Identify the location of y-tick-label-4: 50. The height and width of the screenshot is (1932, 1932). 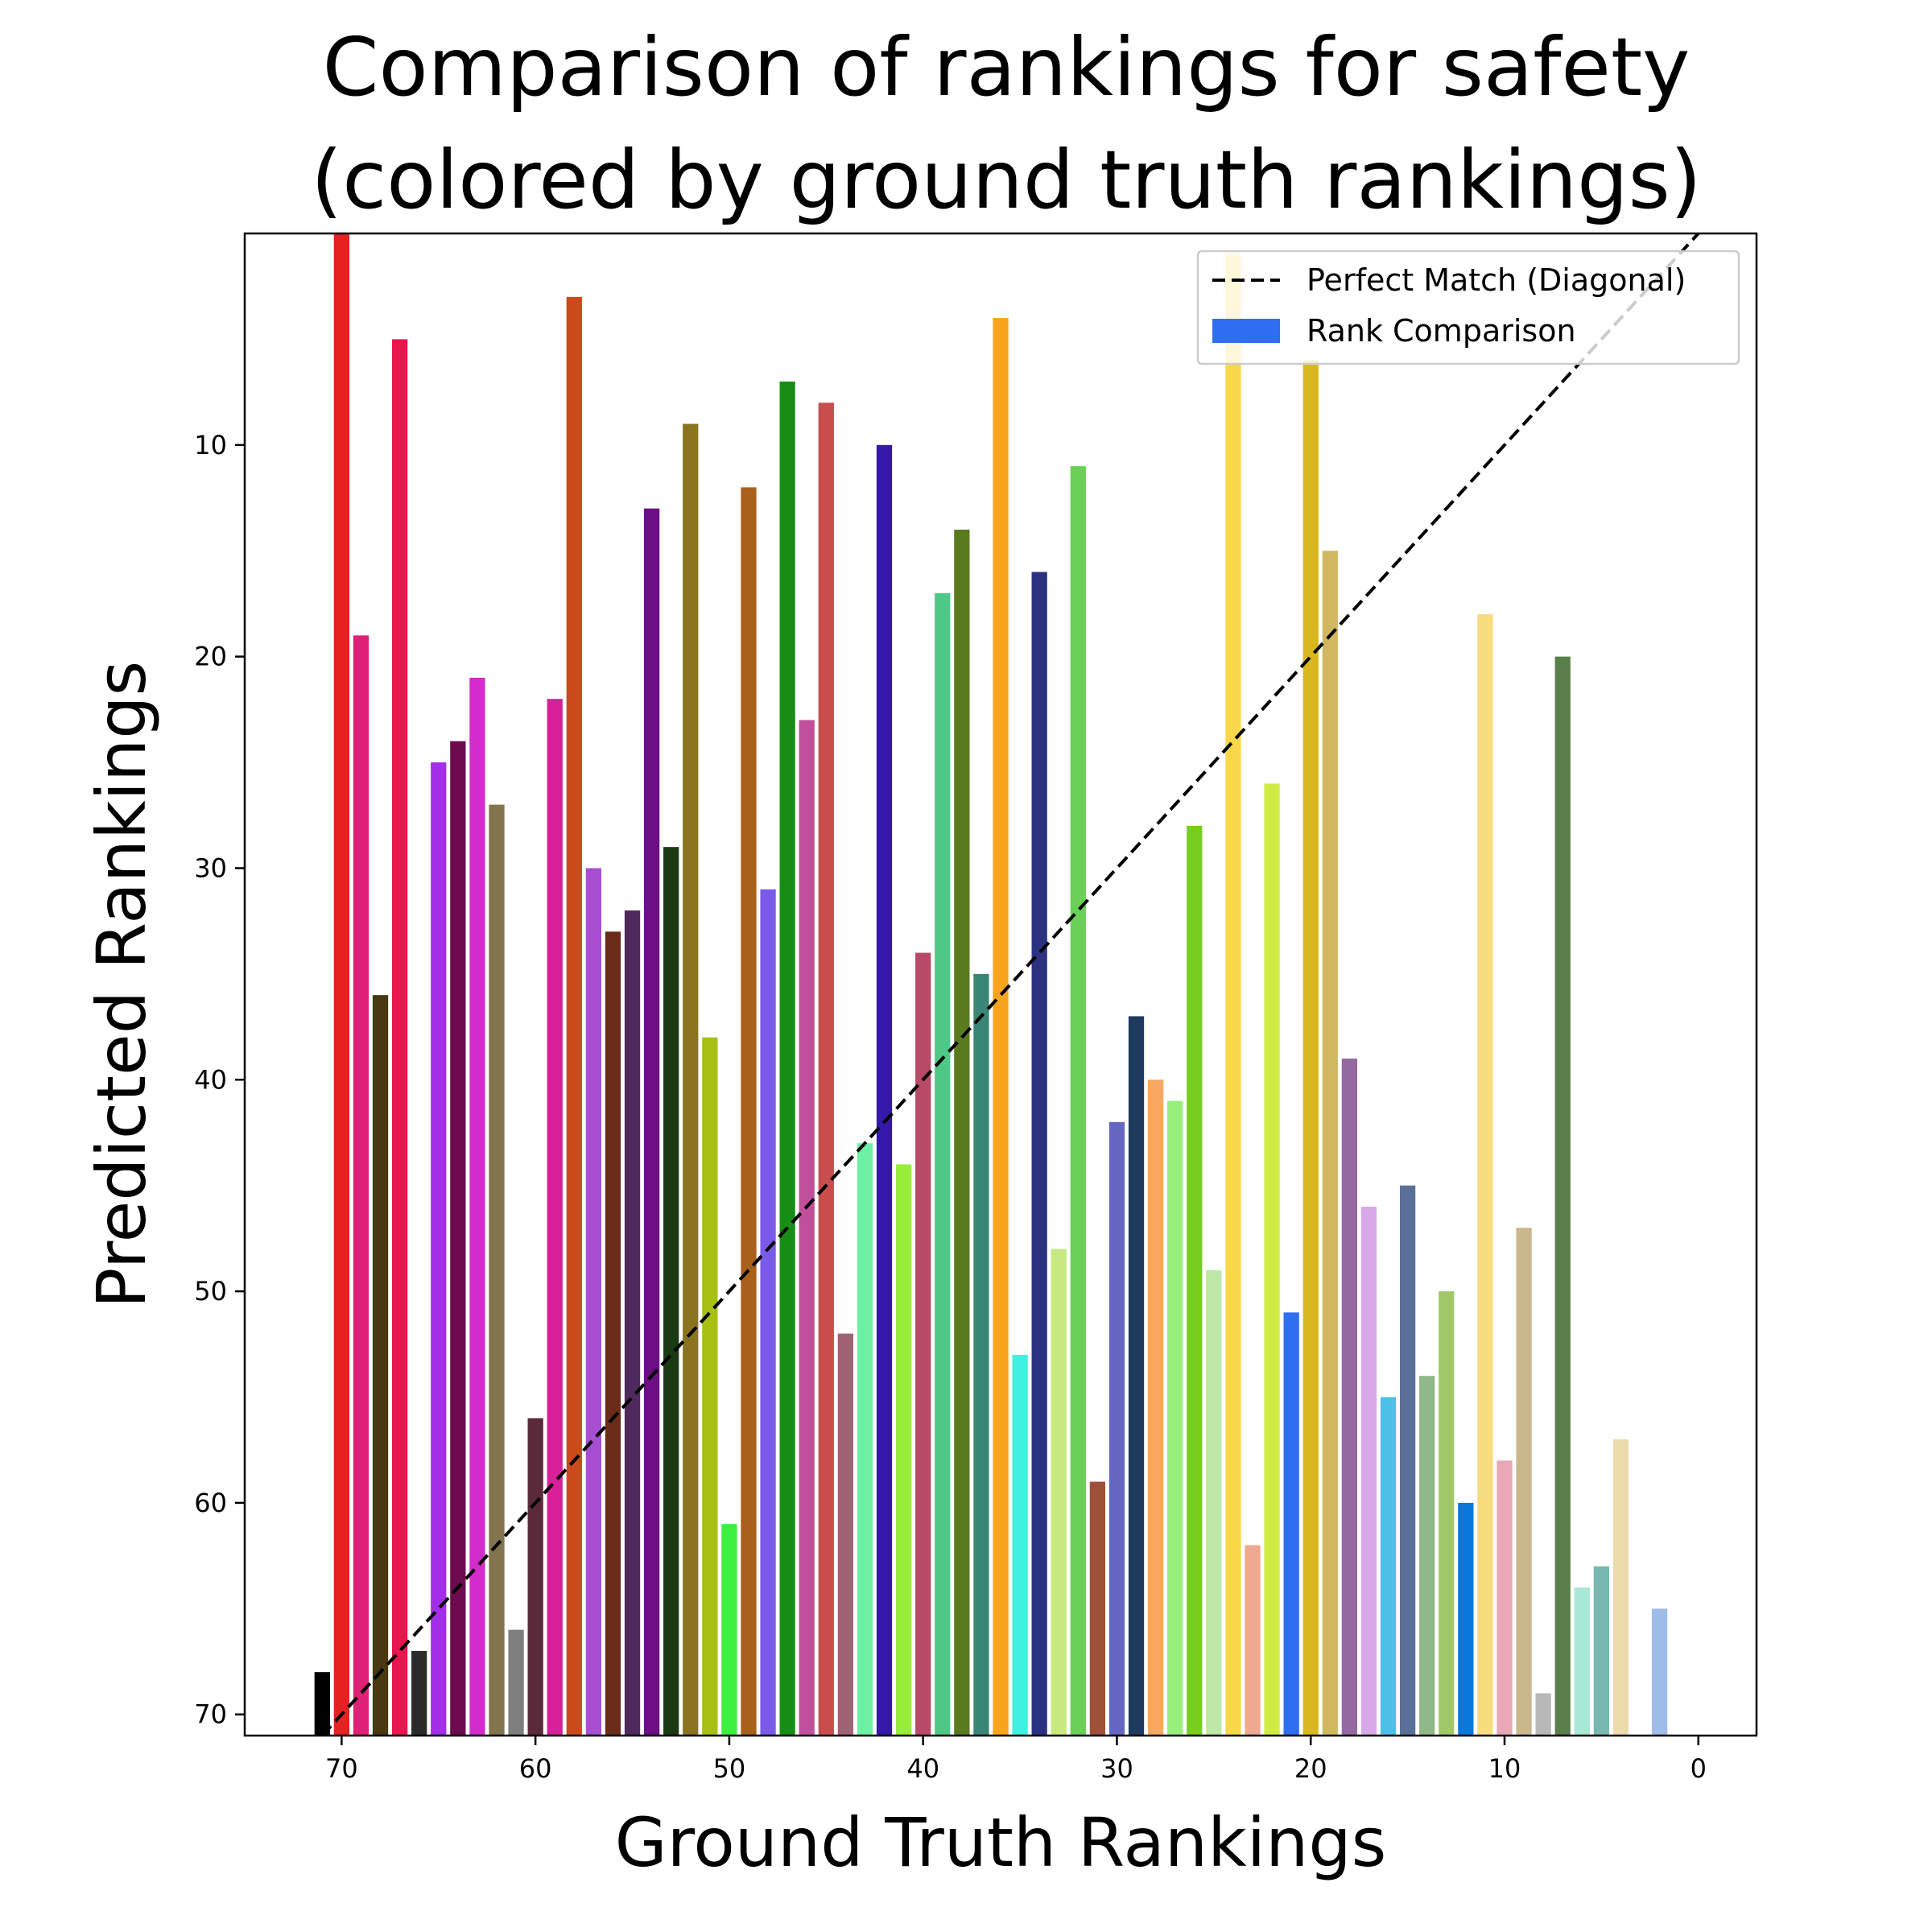
(211, 1291).